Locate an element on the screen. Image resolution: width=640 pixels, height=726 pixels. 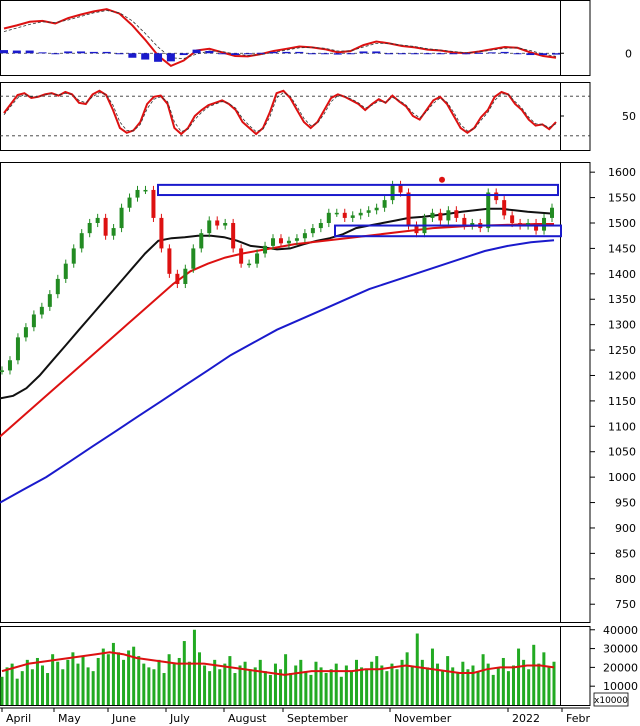
x-axis-month-label: November is located at coordinates (423, 718).